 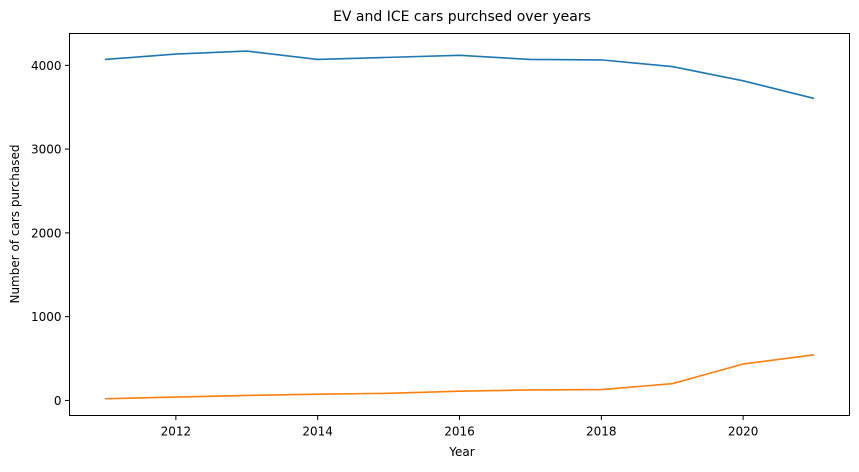 I want to click on x-axis: 2012 2014 2016 2018 2020, so click(x=460, y=427).